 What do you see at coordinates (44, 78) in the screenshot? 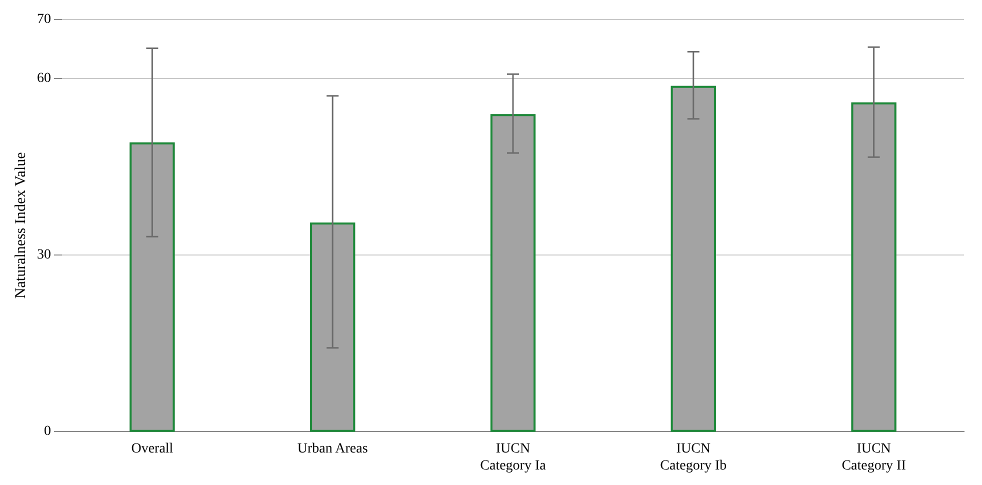
I see `y-tick-label: 60` at bounding box center [44, 78].